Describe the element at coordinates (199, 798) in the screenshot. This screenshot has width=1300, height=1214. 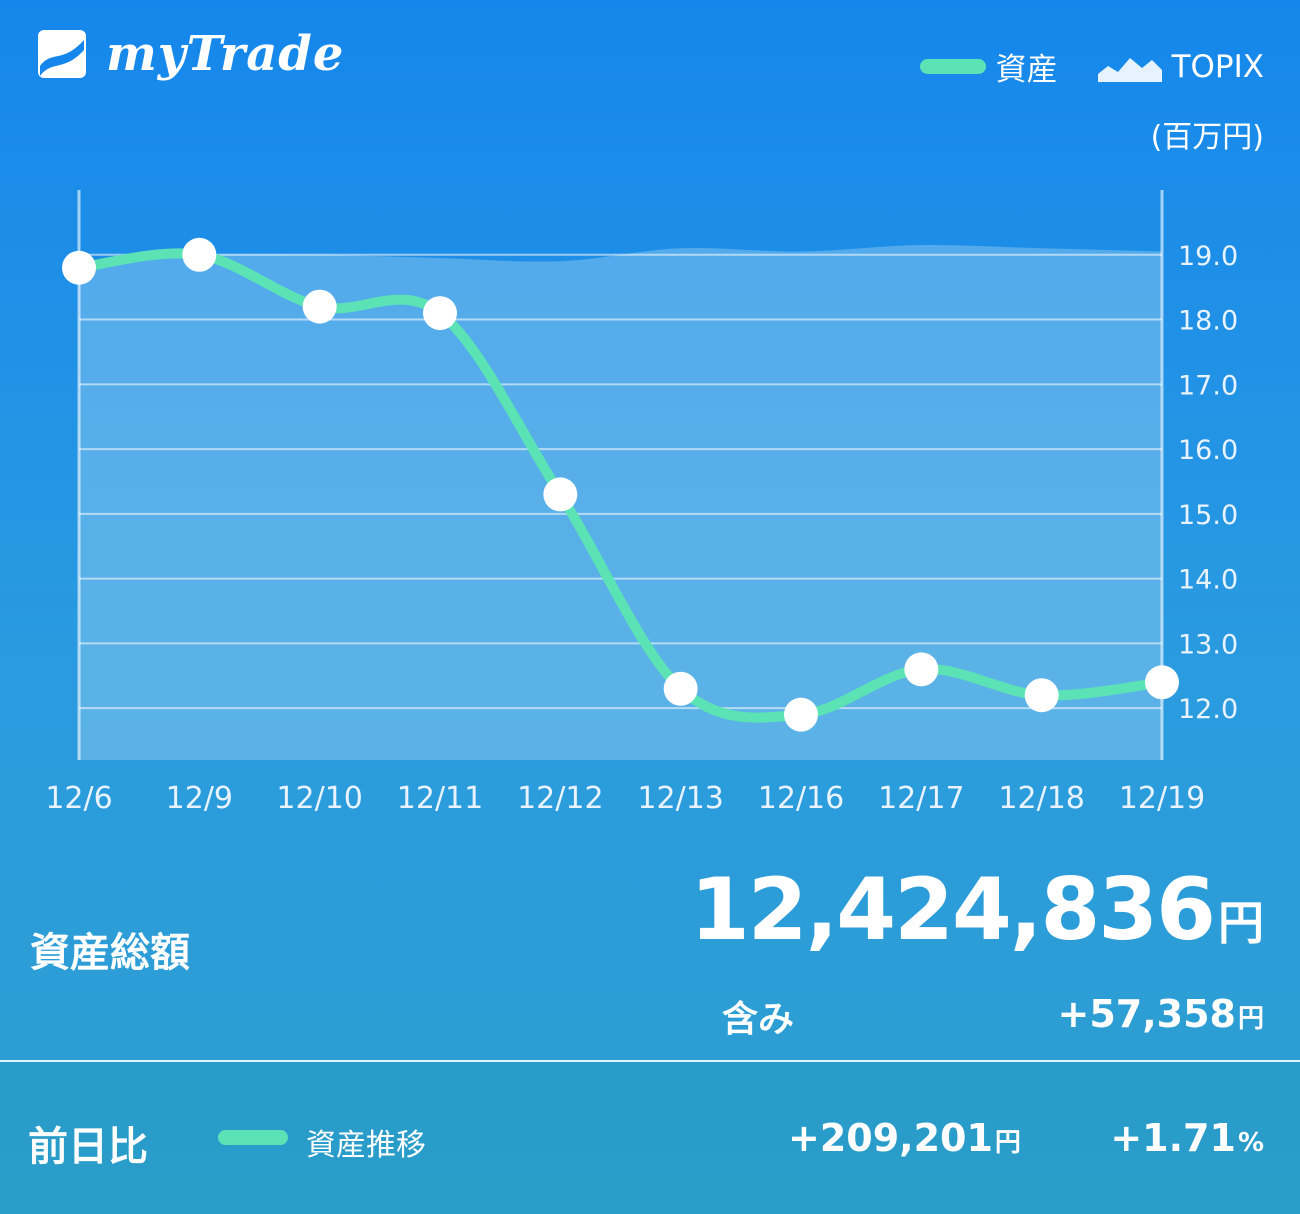
I see `x-tick-label: 12/9` at that location.